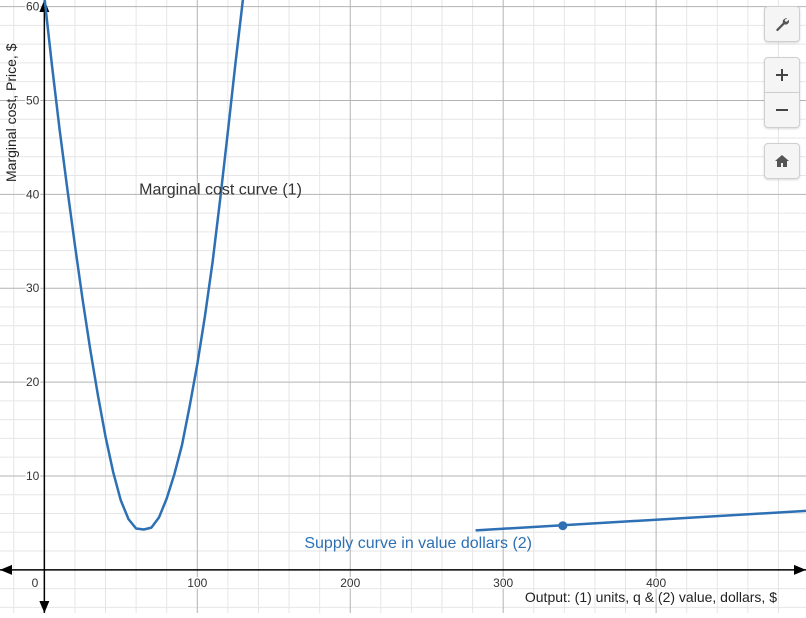 The image size is (806, 618). Describe the element at coordinates (33, 476) in the screenshot. I see `y-tick-label: 10` at that location.